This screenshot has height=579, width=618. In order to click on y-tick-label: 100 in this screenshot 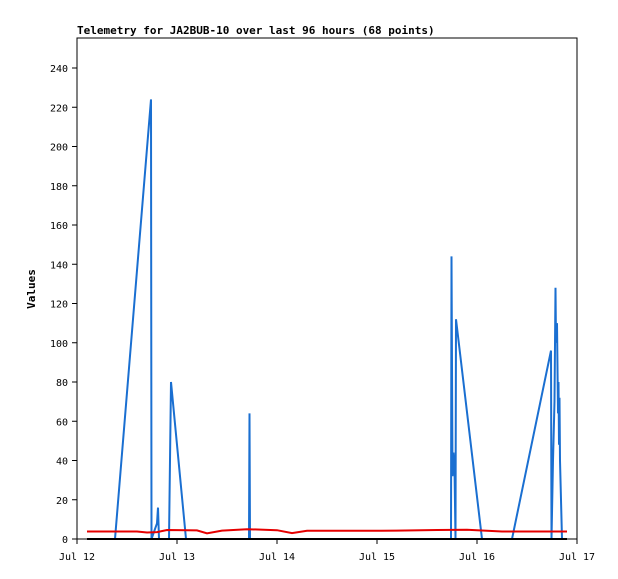, I will do `click(59, 344)`.